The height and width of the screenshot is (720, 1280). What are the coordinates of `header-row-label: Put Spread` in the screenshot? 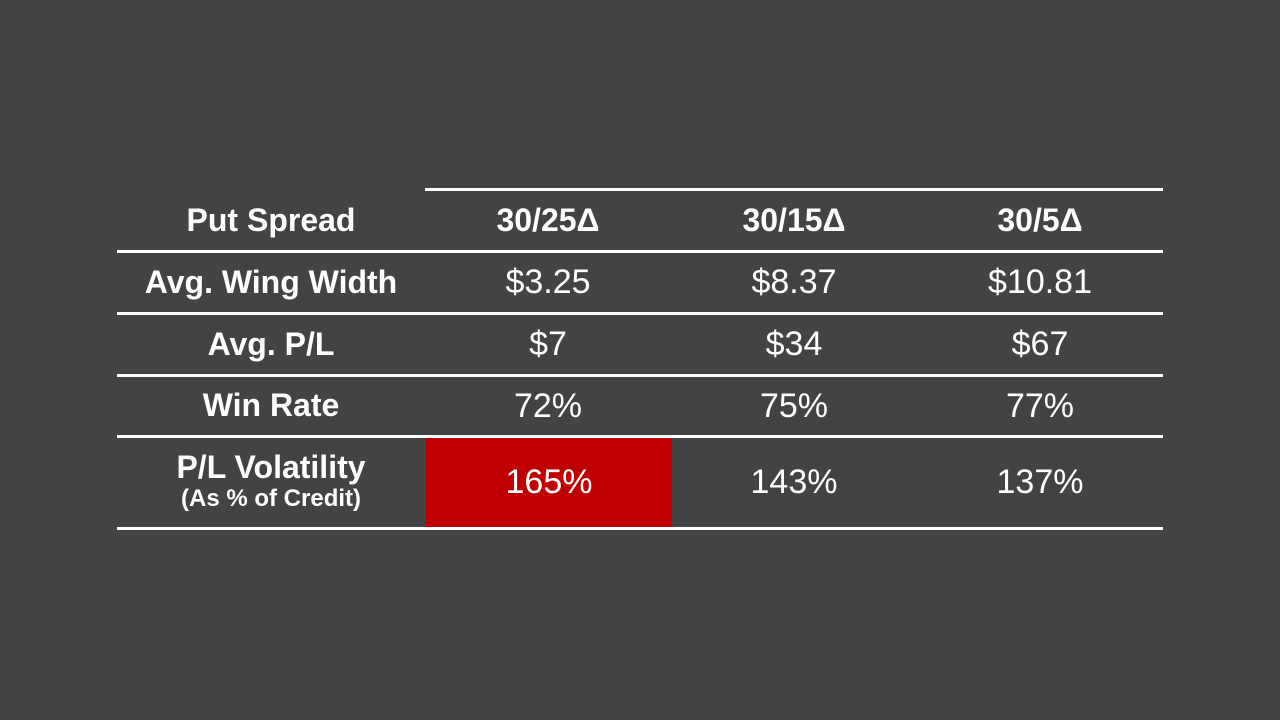 It's located at (271, 220).